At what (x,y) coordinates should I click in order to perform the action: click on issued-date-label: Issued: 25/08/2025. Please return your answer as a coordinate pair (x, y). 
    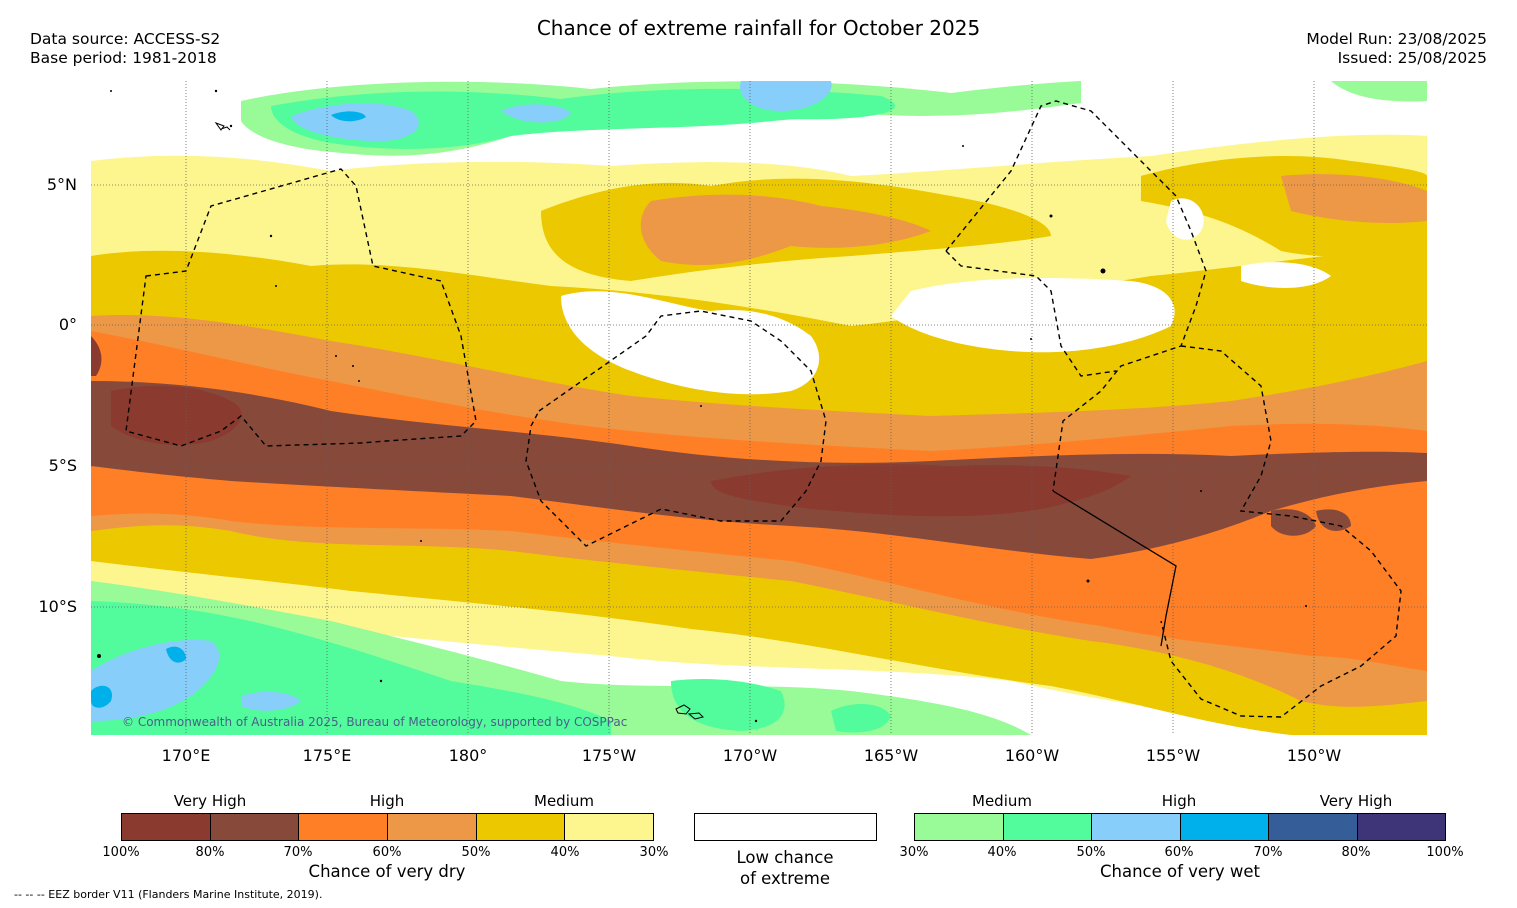
    Looking at the image, I should click on (1412, 58).